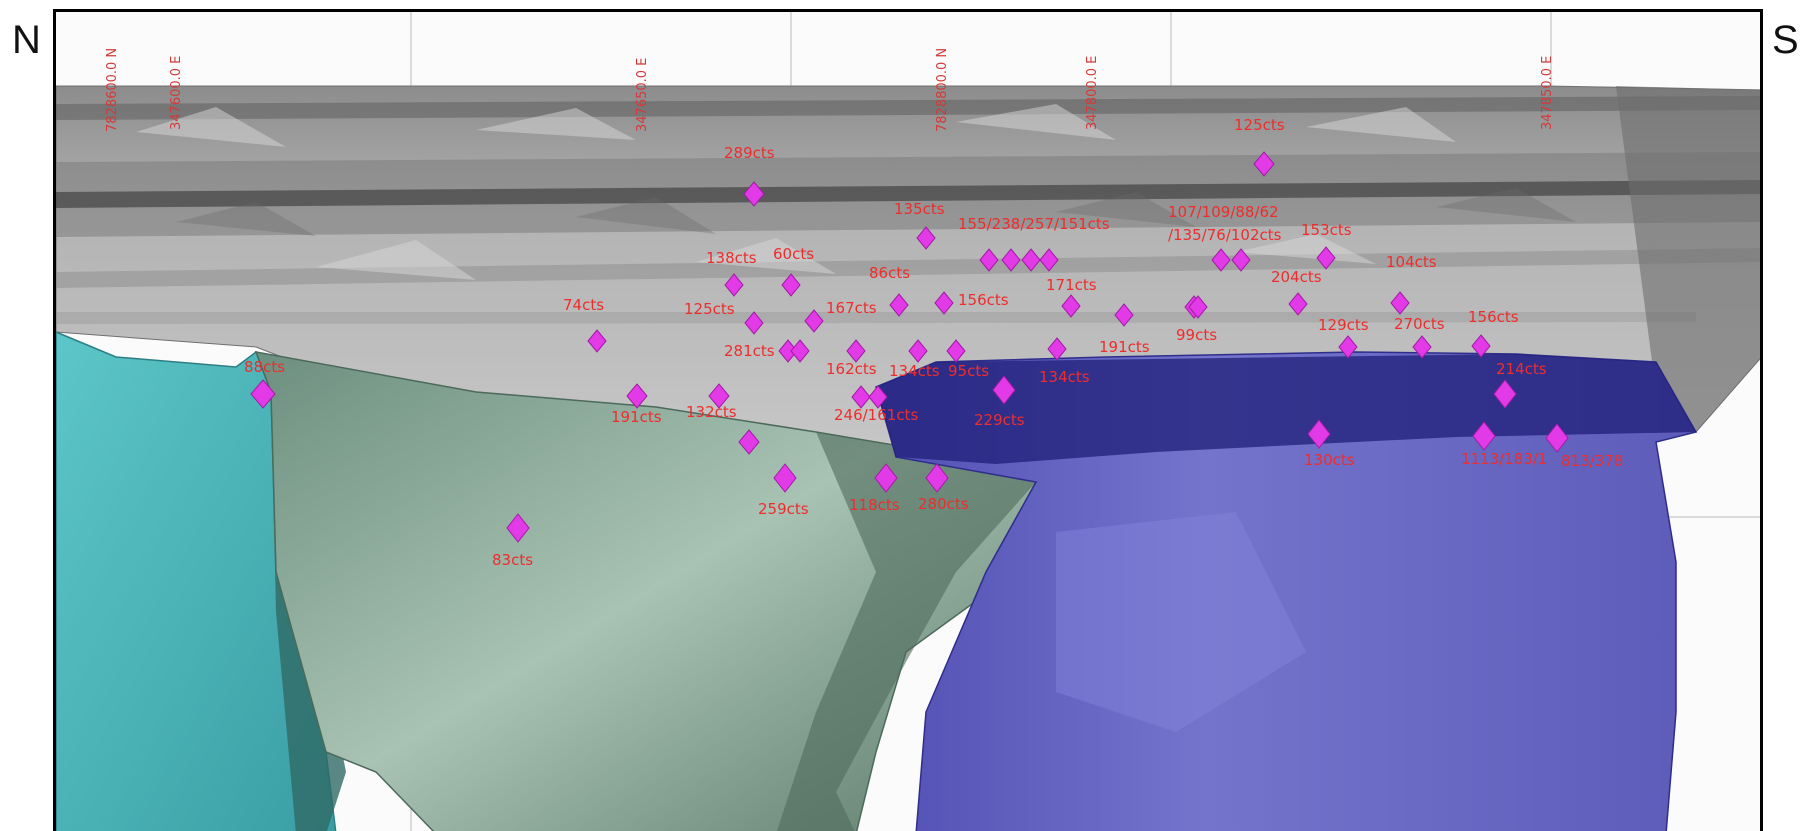 The image size is (1812, 831). I want to click on sample-label: 167cts, so click(851, 308).